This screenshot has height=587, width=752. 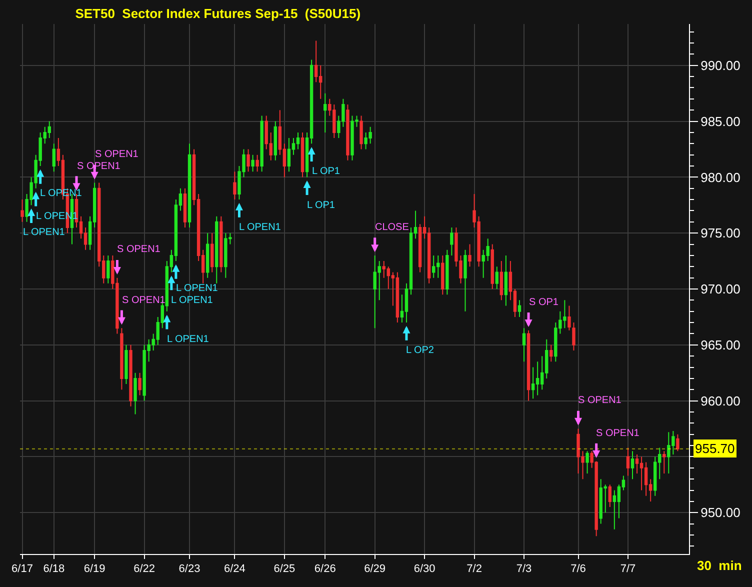 What do you see at coordinates (189, 569) in the screenshot?
I see `x-tick-label: 6/23` at bounding box center [189, 569].